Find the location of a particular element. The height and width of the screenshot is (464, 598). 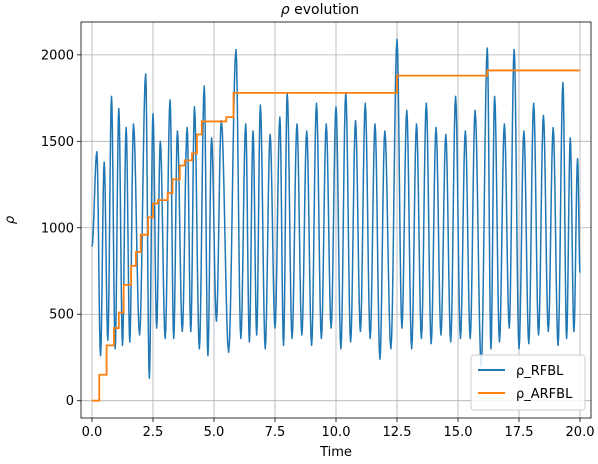

x-tick-label: 5.0 is located at coordinates (214, 432).